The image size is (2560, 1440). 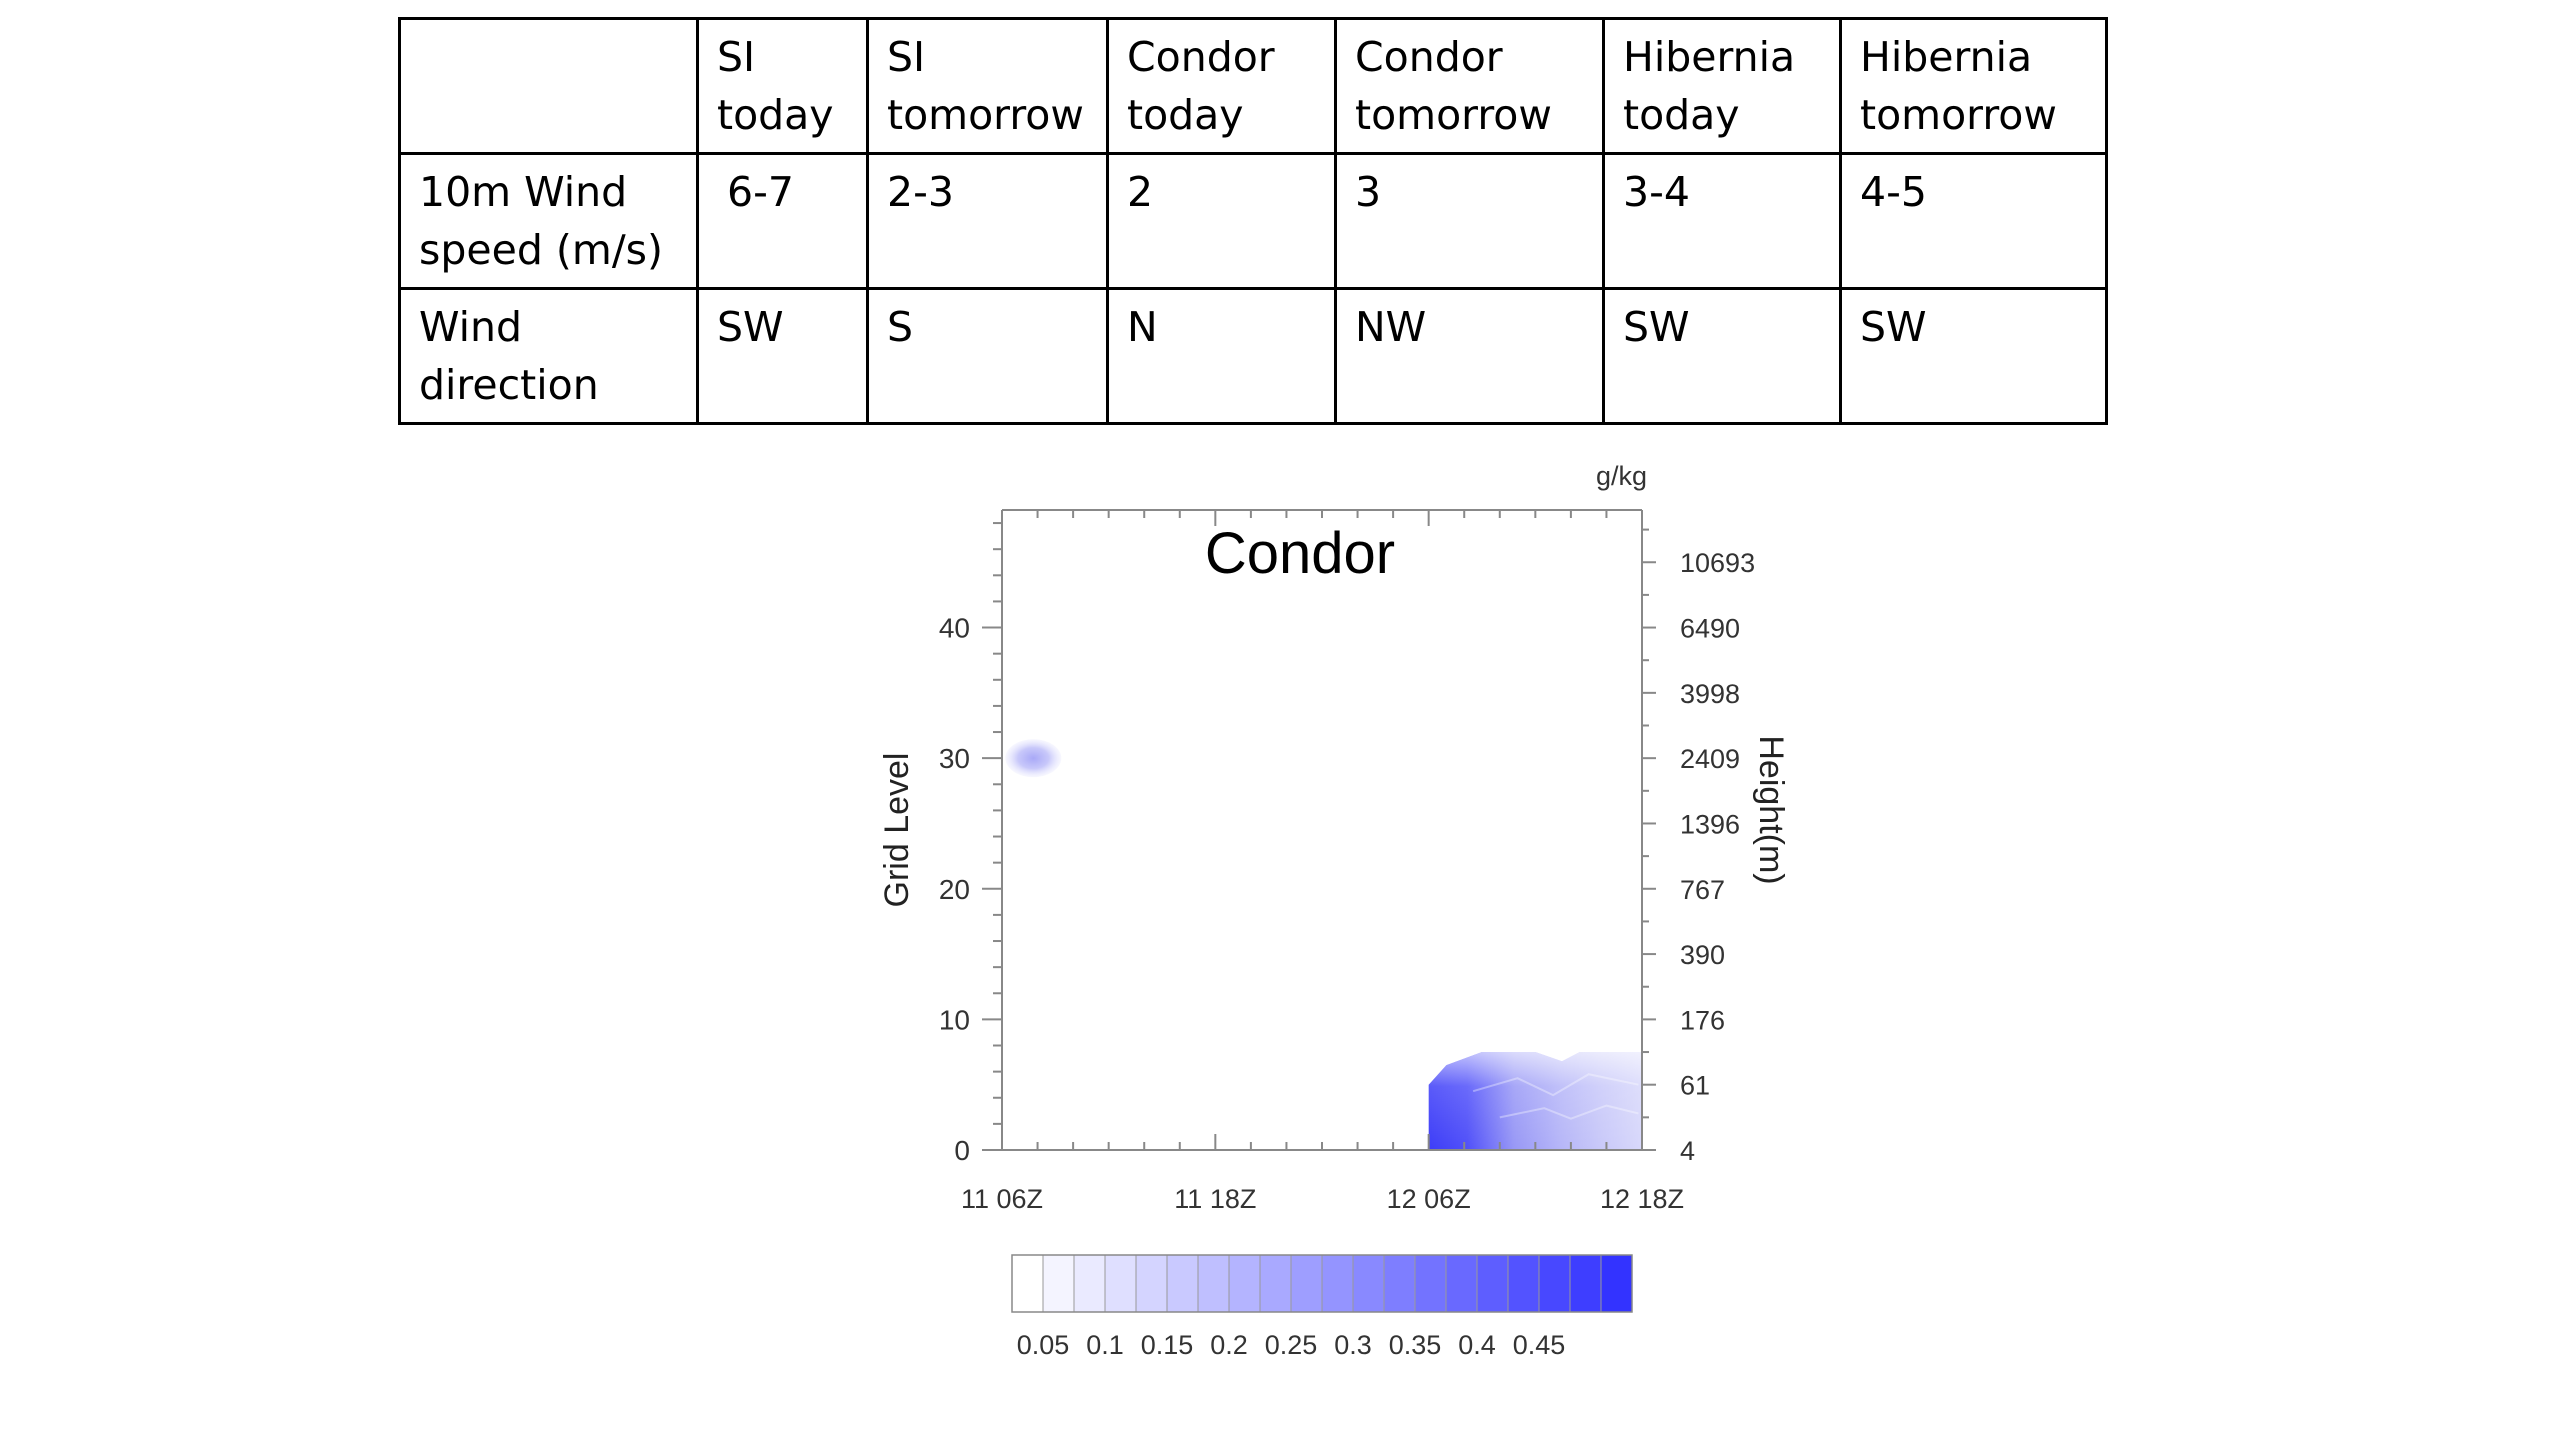 What do you see at coordinates (1043, 1345) in the screenshot?
I see `colorbar-label: 0.05` at bounding box center [1043, 1345].